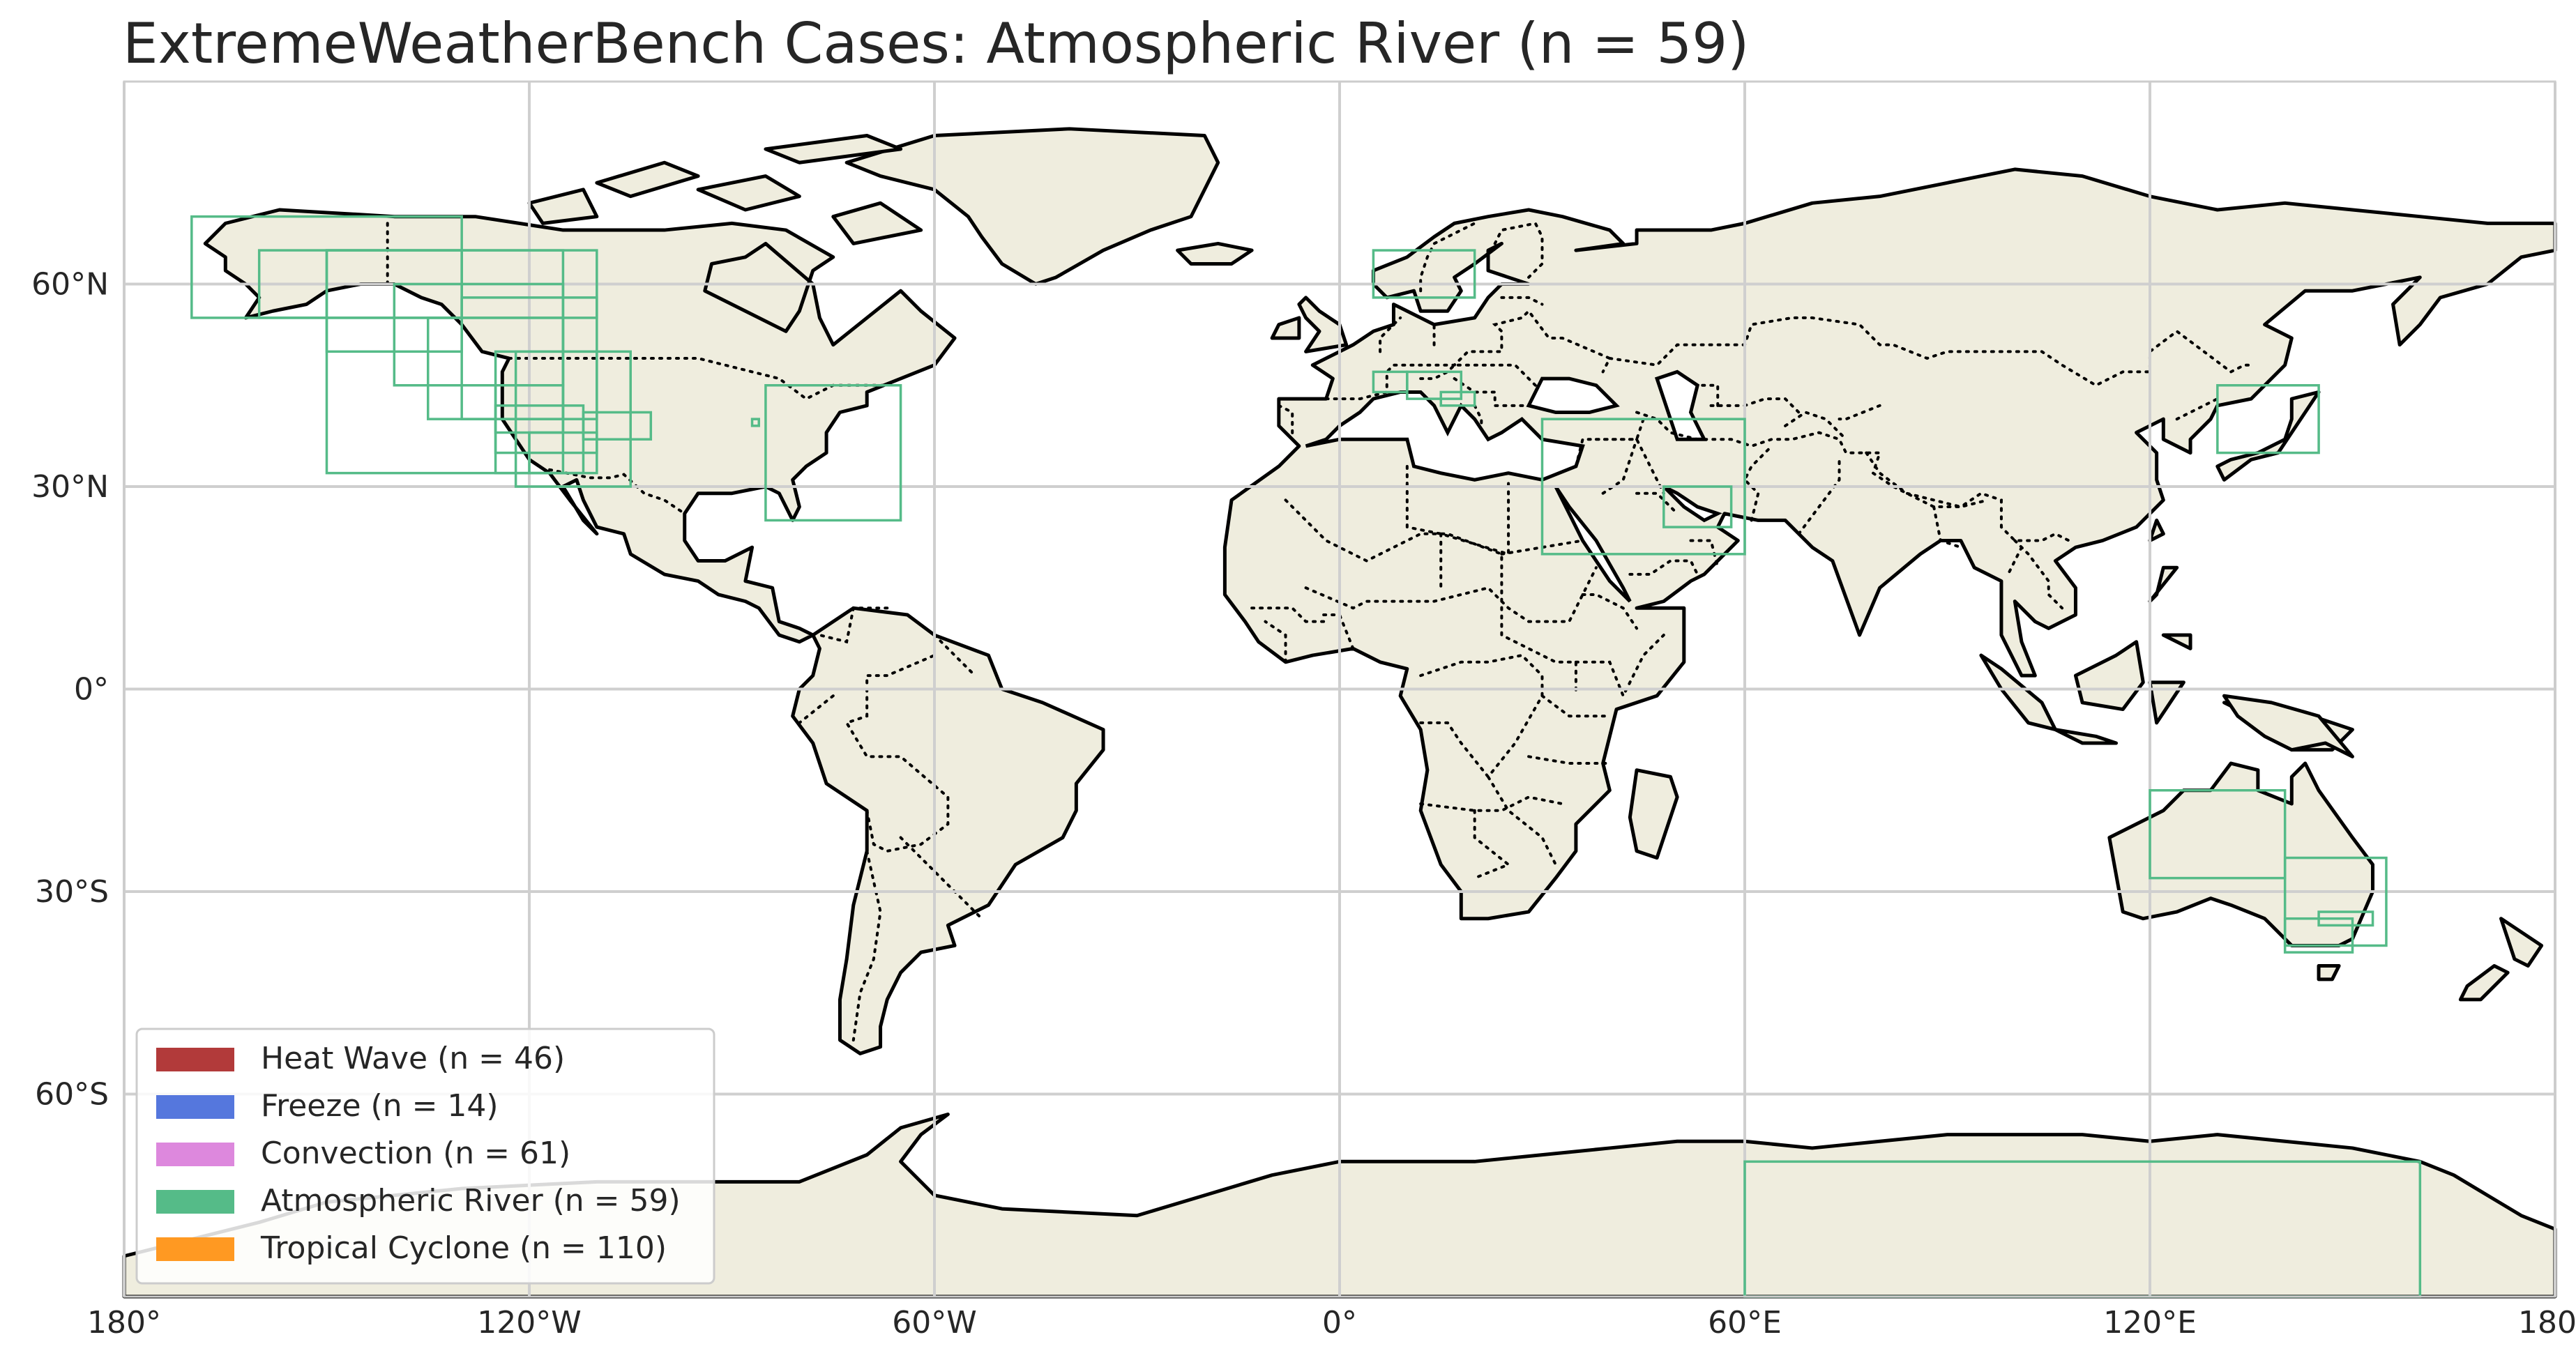 This screenshot has height=1367, width=2576. What do you see at coordinates (934, 1323) in the screenshot?
I see `longitude-tick-label: 60°W` at bounding box center [934, 1323].